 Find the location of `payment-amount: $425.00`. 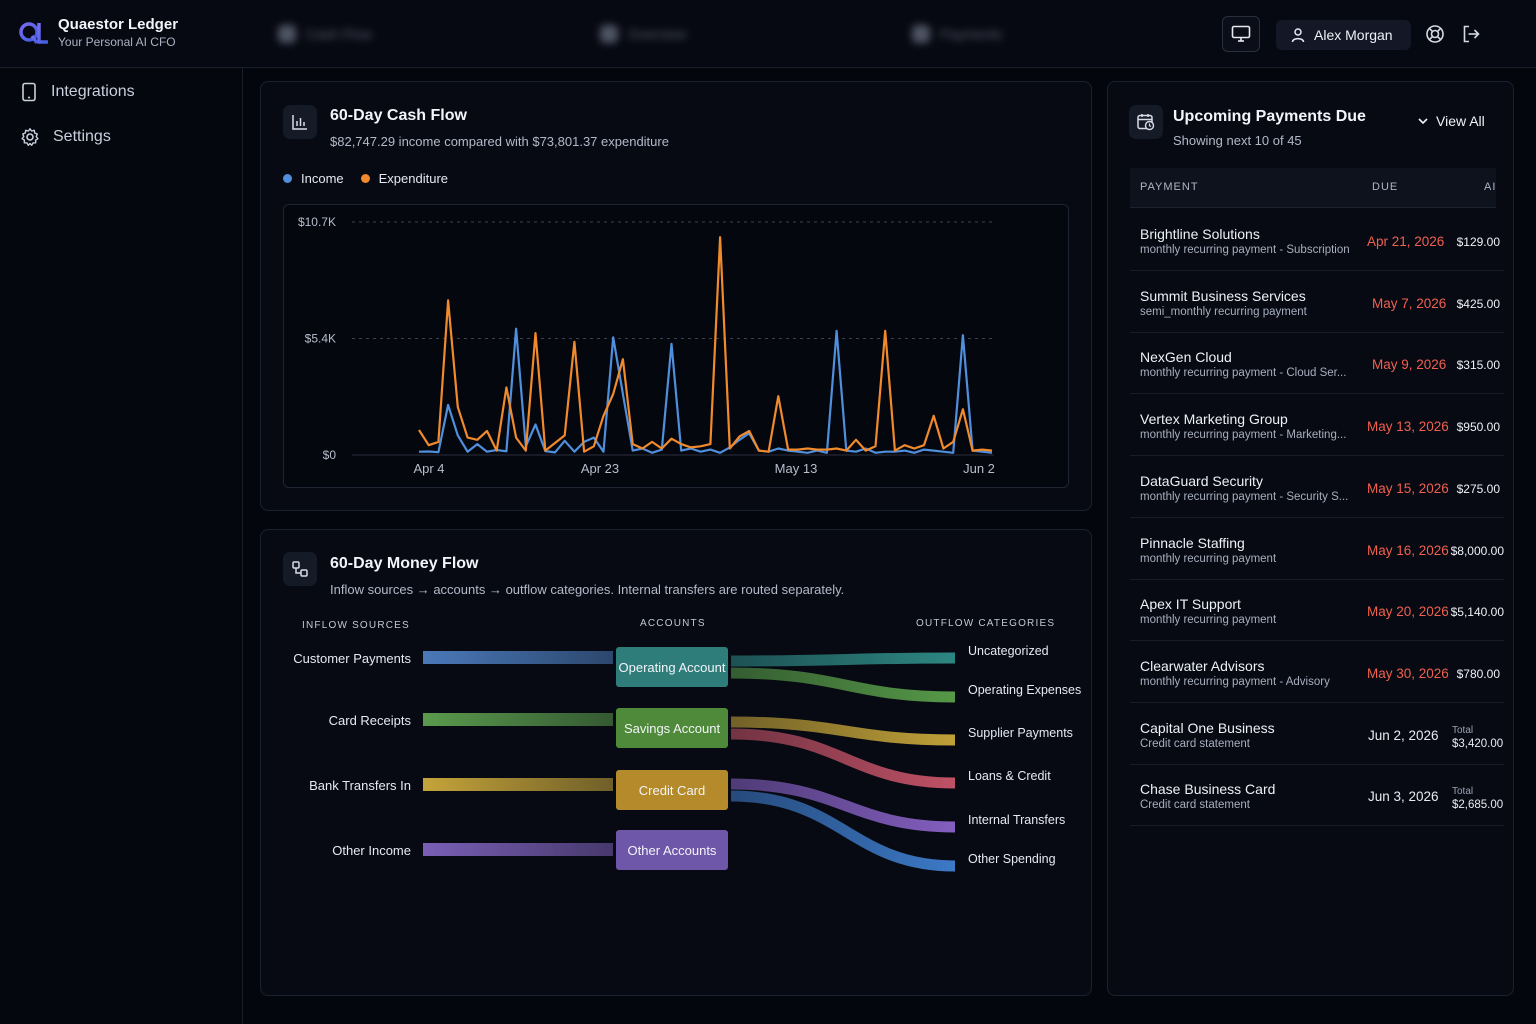

payment-amount: $425.00 is located at coordinates (1478, 303).